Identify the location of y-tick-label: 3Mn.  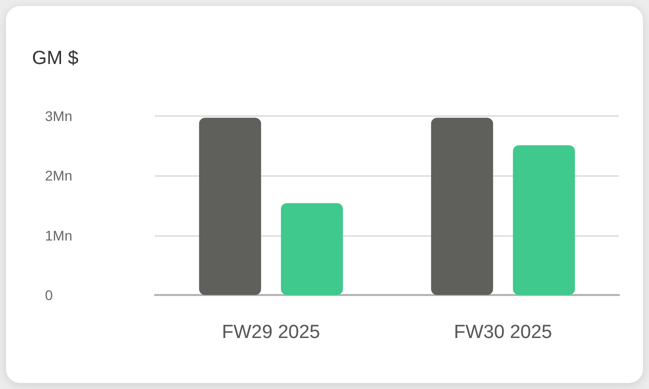
(58, 116).